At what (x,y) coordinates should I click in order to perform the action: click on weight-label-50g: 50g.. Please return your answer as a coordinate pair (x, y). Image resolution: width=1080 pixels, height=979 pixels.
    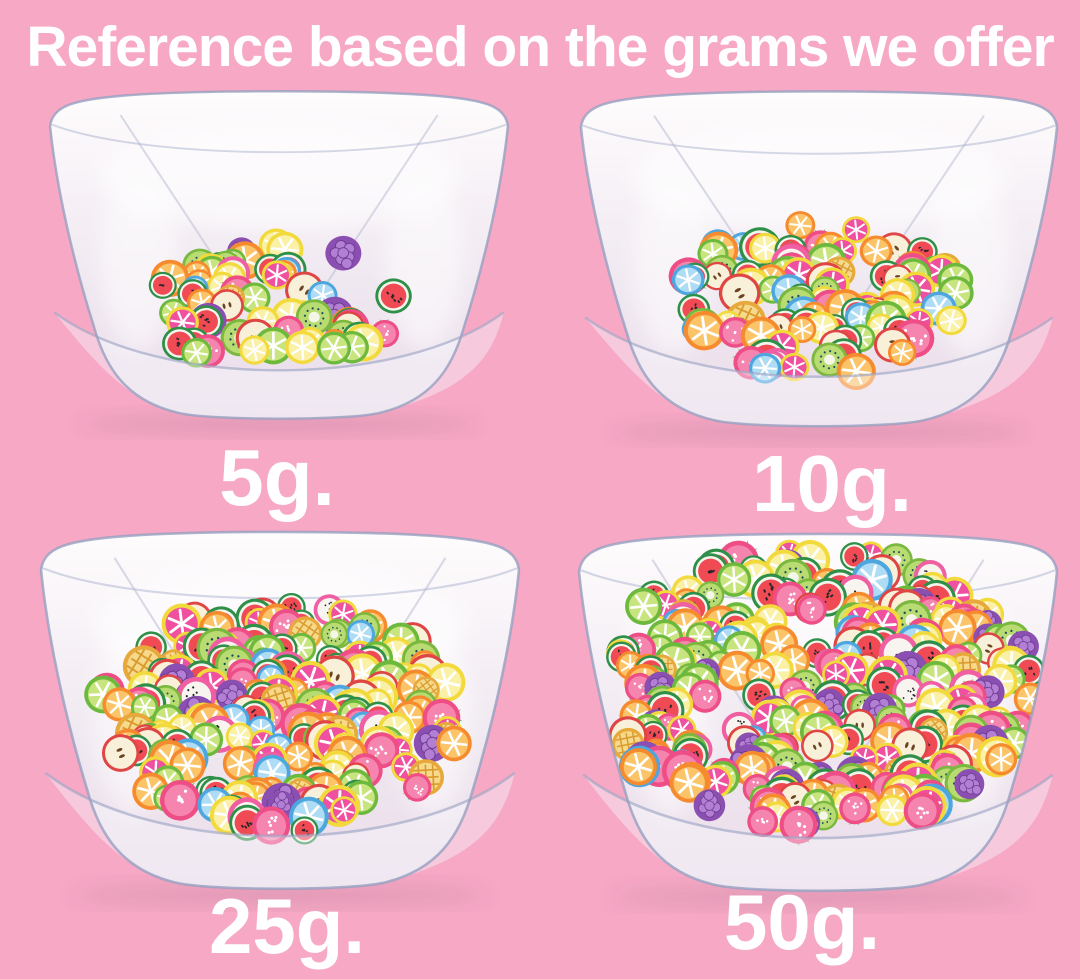
    Looking at the image, I should click on (802, 922).